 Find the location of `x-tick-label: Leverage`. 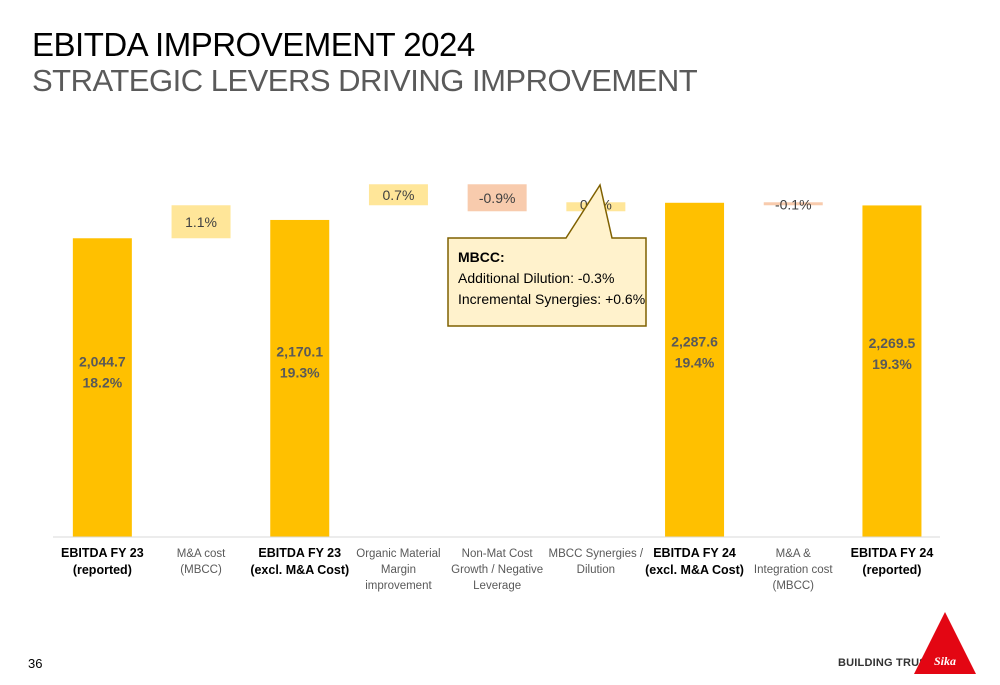

x-tick-label: Leverage is located at coordinates (497, 586).